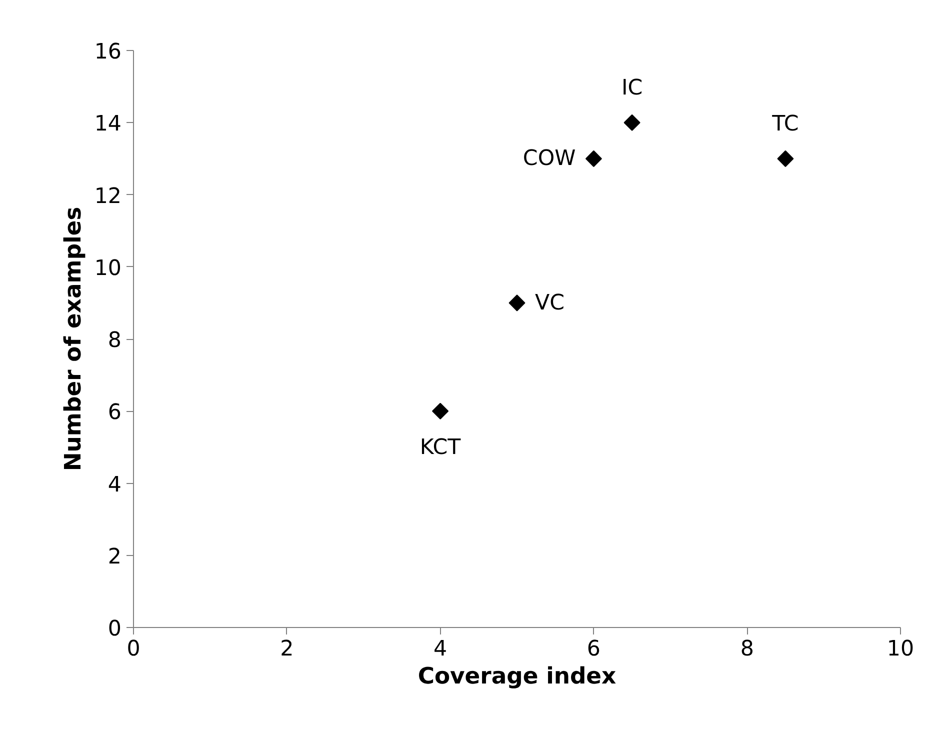  What do you see at coordinates (108, 196) in the screenshot?
I see `y-tick-label: 12` at bounding box center [108, 196].